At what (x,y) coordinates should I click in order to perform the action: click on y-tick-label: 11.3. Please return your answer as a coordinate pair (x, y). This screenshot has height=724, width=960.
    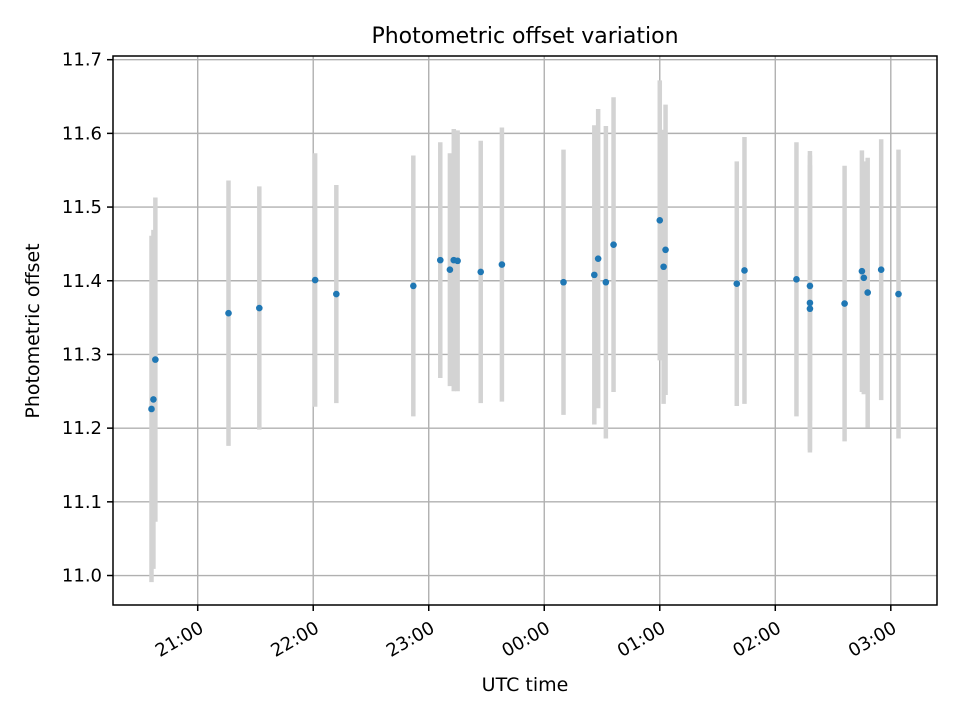
    Looking at the image, I should click on (82, 354).